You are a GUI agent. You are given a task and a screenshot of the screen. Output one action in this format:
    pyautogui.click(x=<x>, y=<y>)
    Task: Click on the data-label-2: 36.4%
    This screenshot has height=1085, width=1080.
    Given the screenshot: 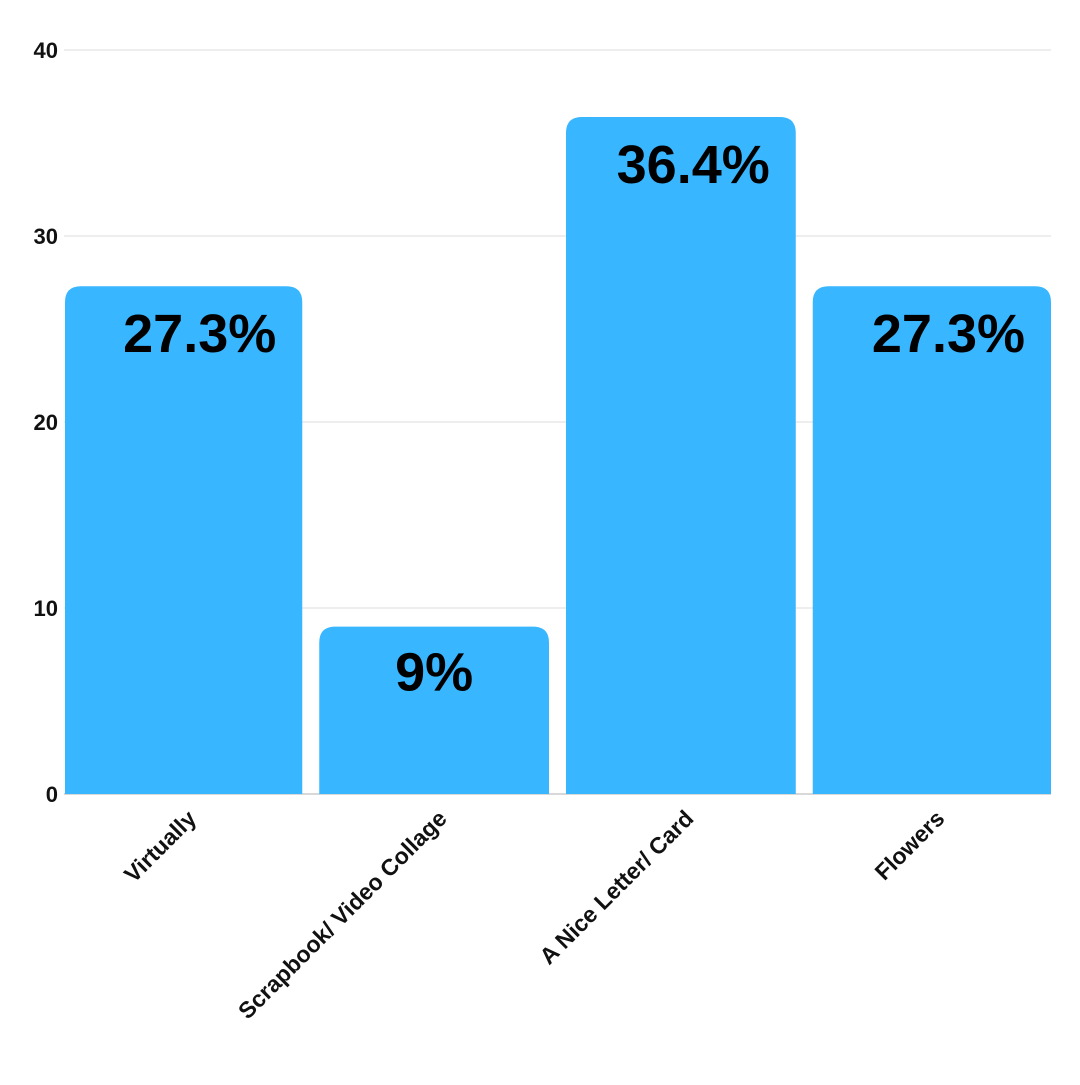 What is the action you would take?
    pyautogui.click(x=693, y=165)
    